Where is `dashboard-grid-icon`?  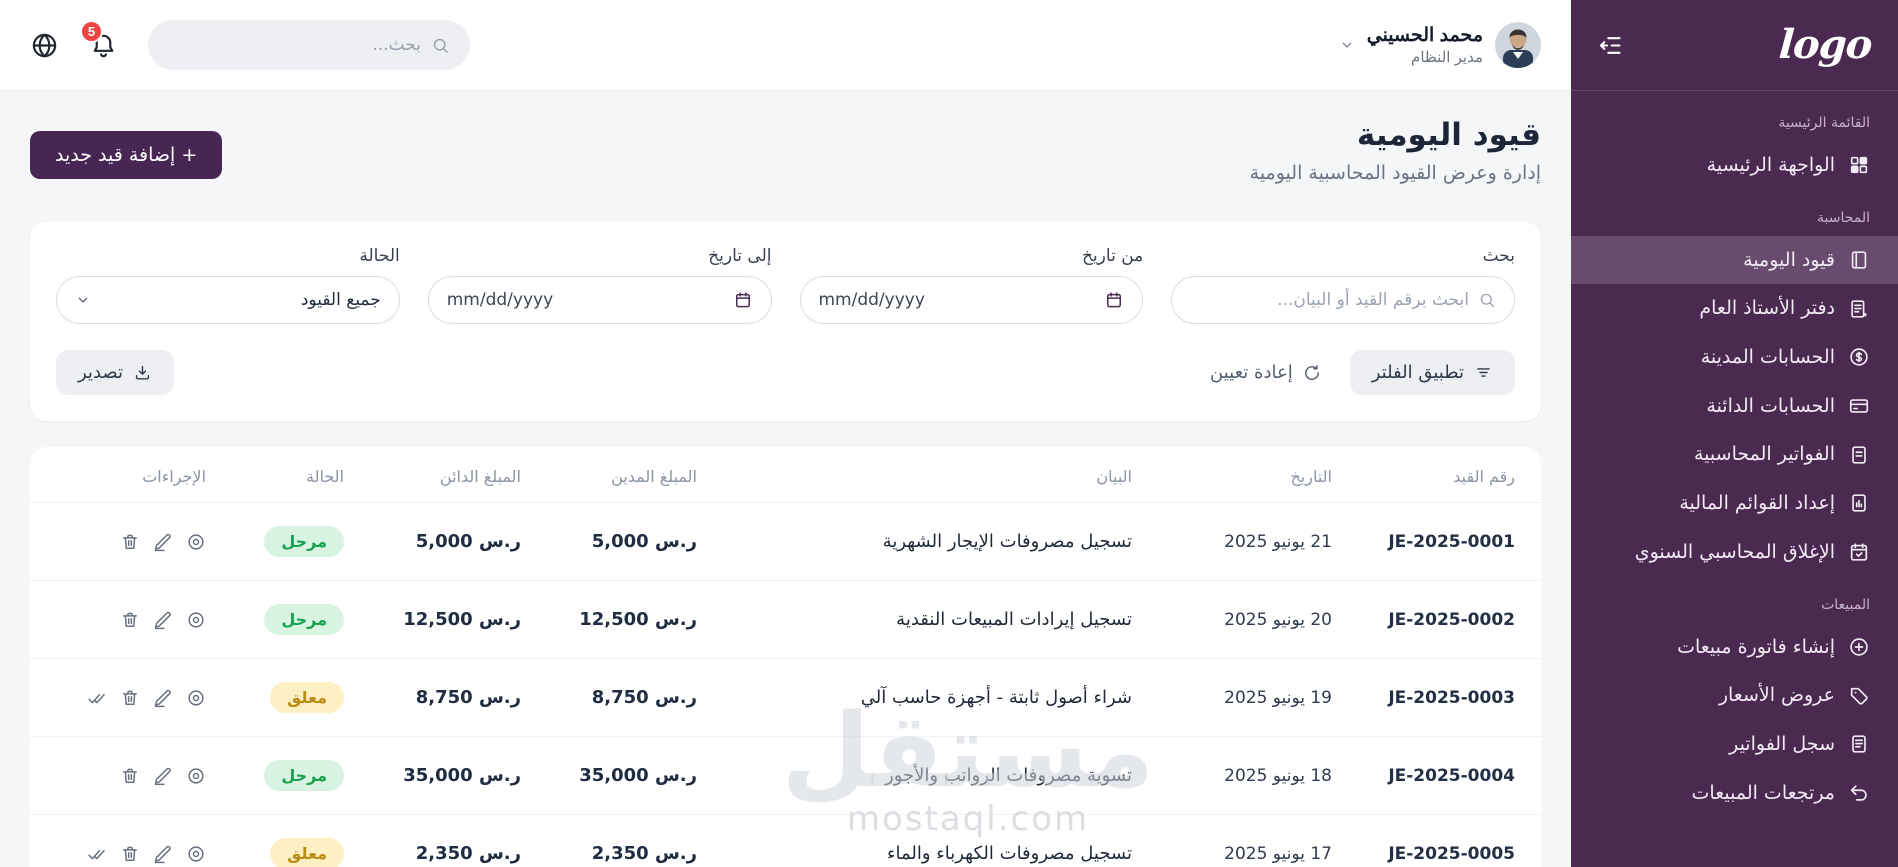 dashboard-grid-icon is located at coordinates (1859, 165).